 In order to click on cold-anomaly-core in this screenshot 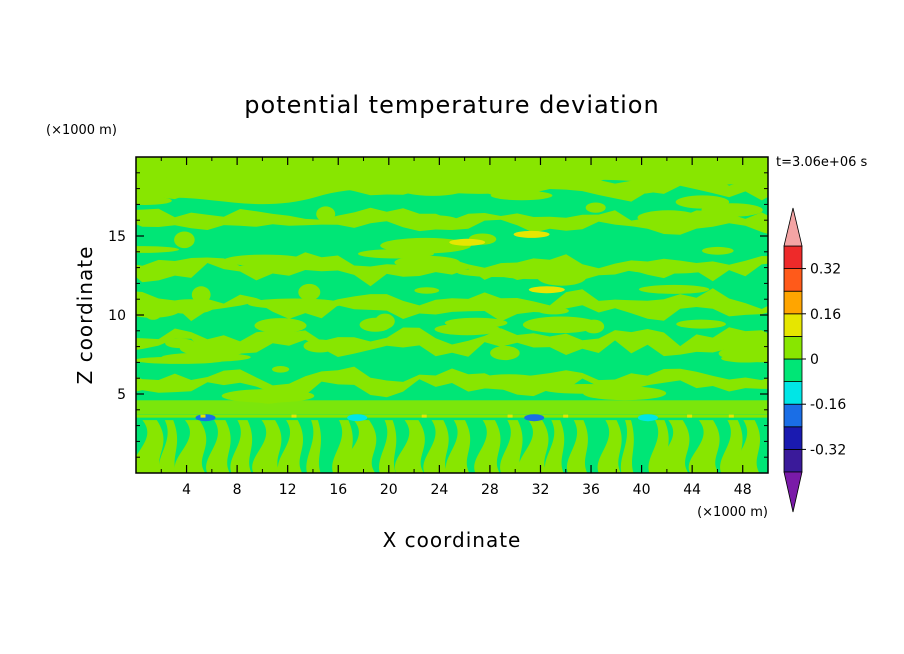, I will do `click(534, 418)`.